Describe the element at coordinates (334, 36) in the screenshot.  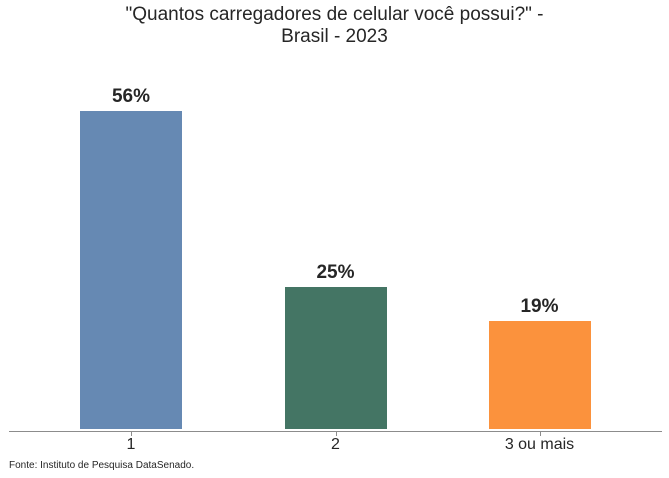
I see `chart-title-line-2: Brasil - 2023` at that location.